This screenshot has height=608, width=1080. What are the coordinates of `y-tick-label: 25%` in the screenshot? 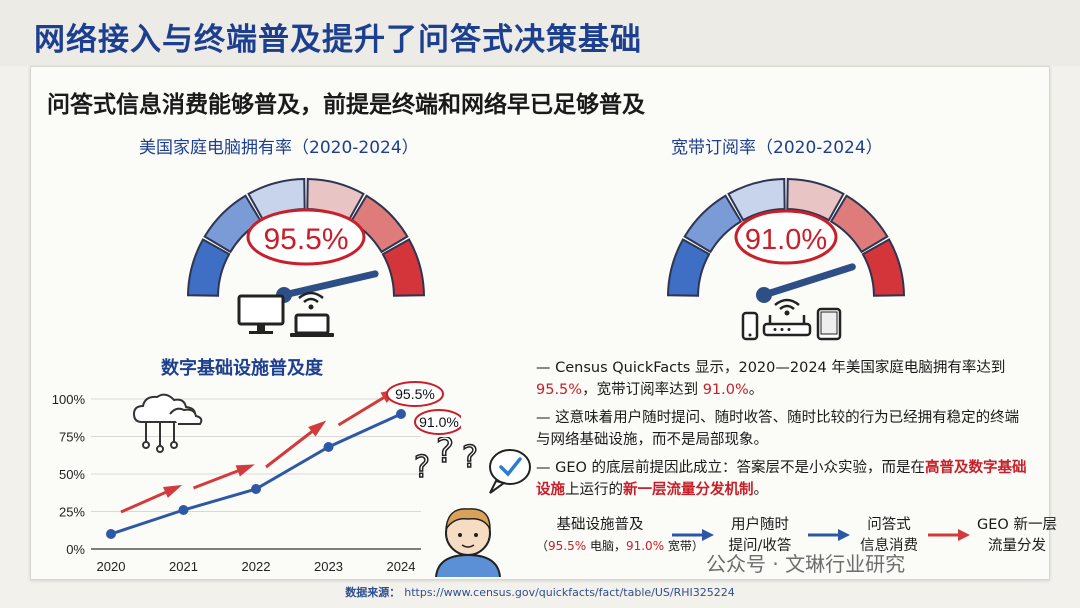 It's located at (72, 512).